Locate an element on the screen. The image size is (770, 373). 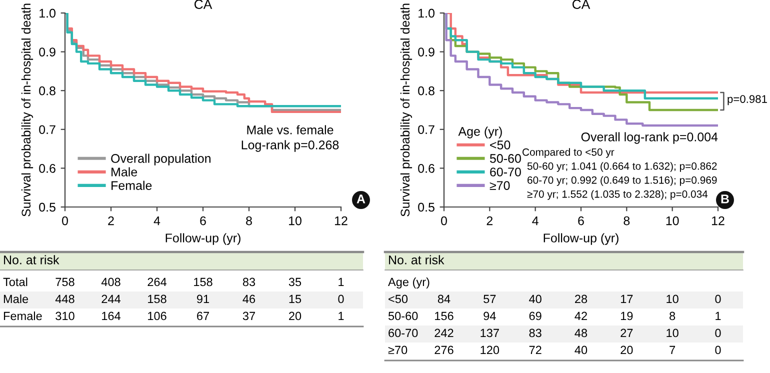
category-label: Total is located at coordinates (15, 281).